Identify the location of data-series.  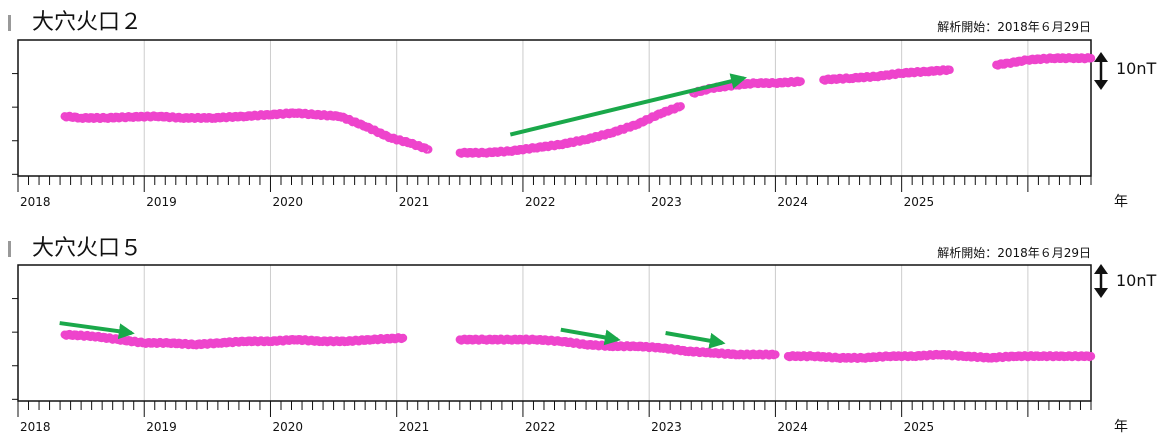
(578, 346).